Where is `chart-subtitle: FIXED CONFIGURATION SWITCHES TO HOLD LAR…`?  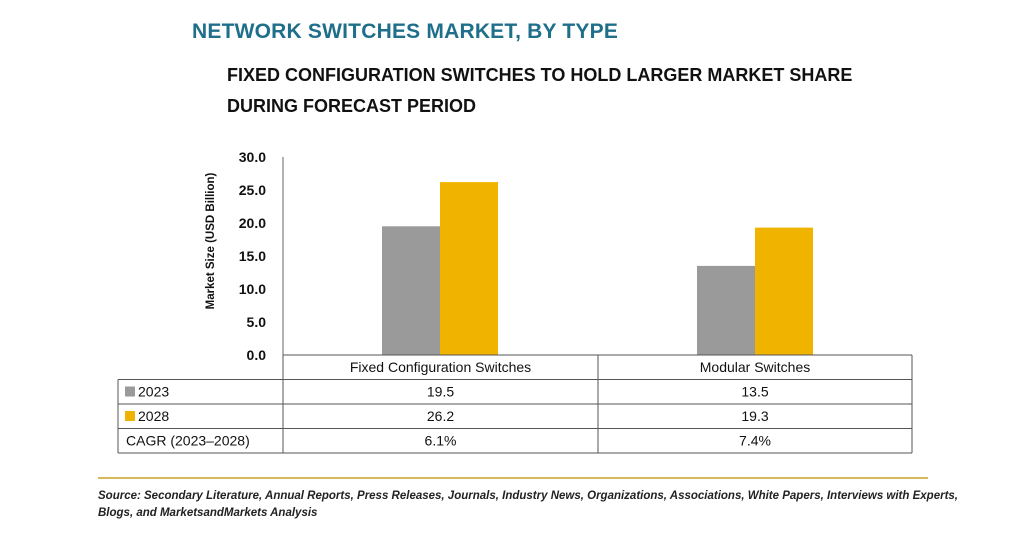 chart-subtitle: FIXED CONFIGURATION SWITCHES TO HOLD LAR… is located at coordinates (540, 90).